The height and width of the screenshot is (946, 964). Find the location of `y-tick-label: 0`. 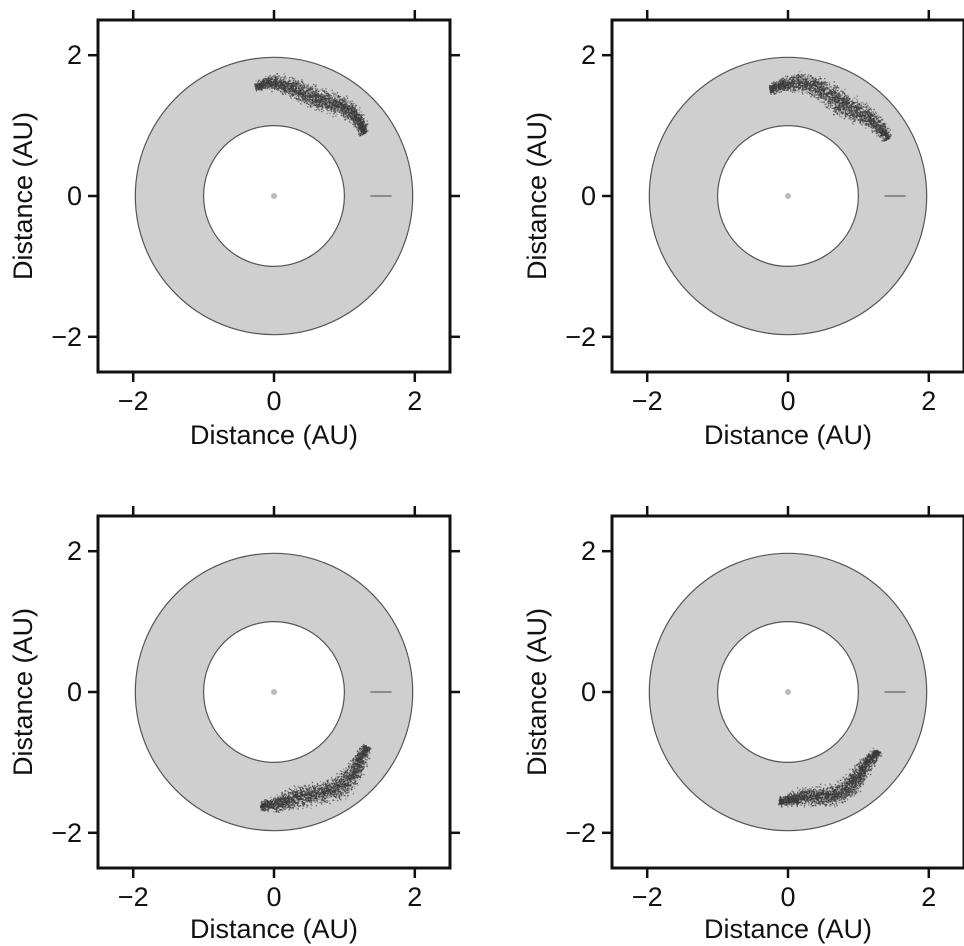

y-tick-label: 0 is located at coordinates (74, 196).